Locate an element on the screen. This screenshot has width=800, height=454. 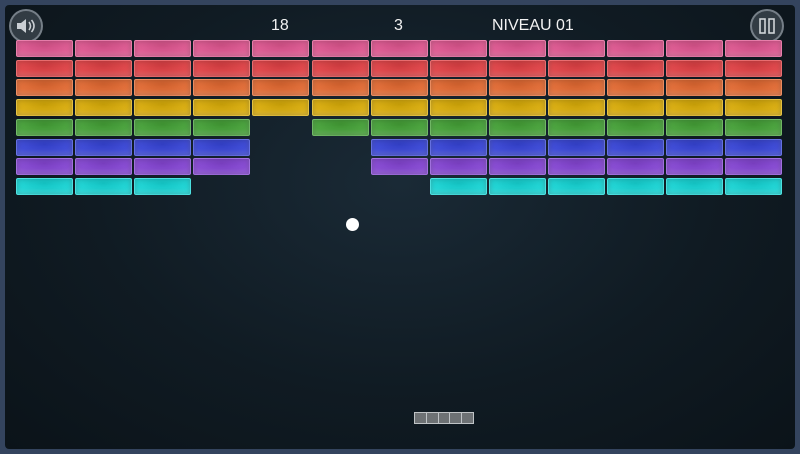
level-label: NIVEAU 01 is located at coordinates (533, 25).